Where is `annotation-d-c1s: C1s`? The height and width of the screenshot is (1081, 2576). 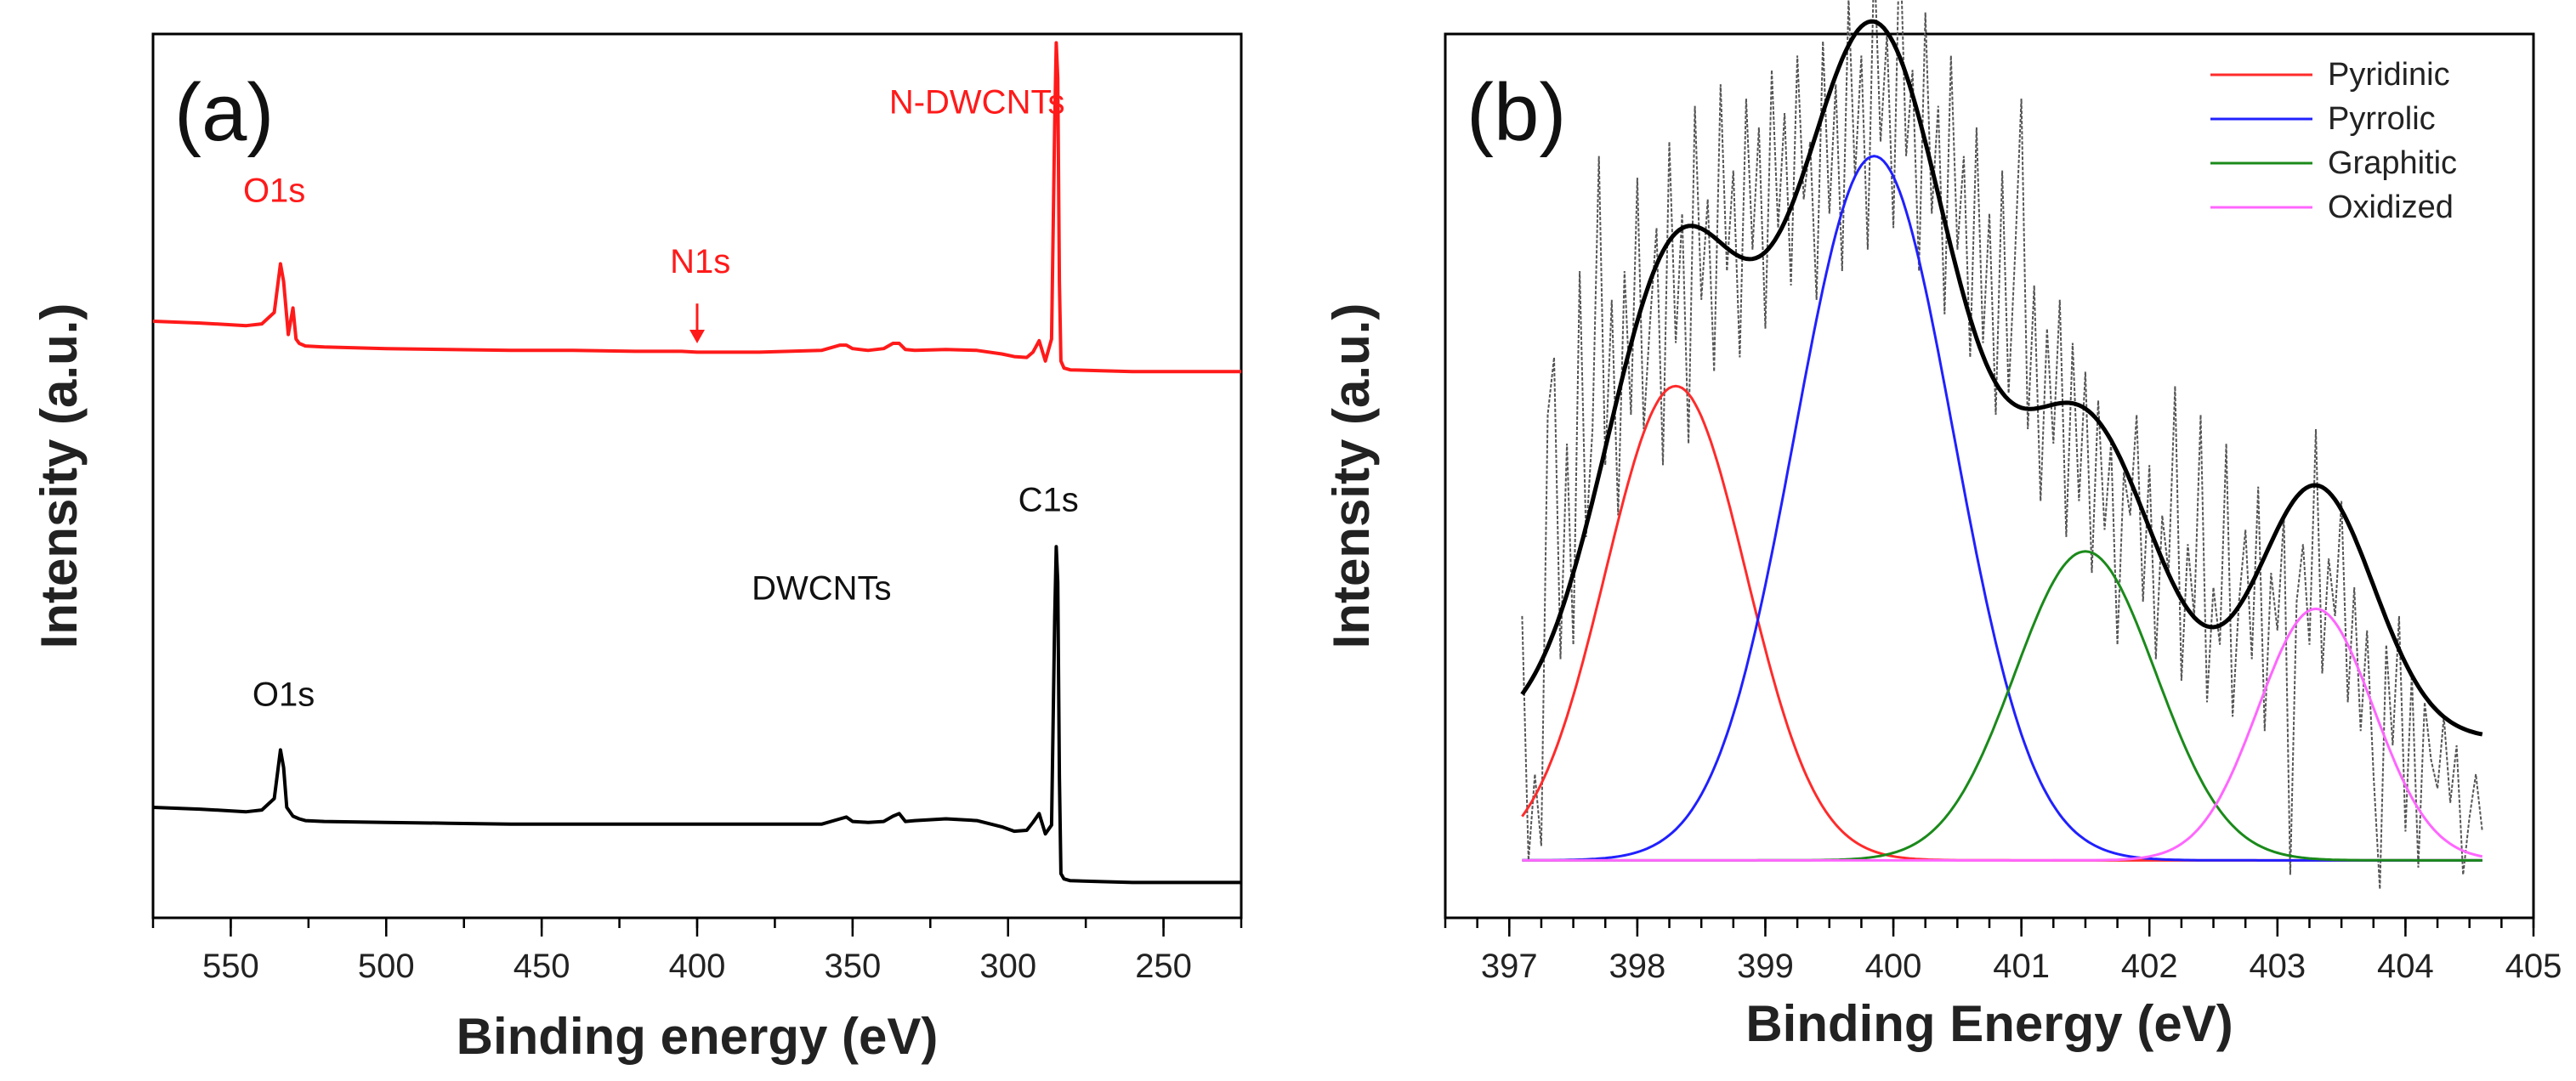
annotation-d-c1s: C1s is located at coordinates (1049, 501).